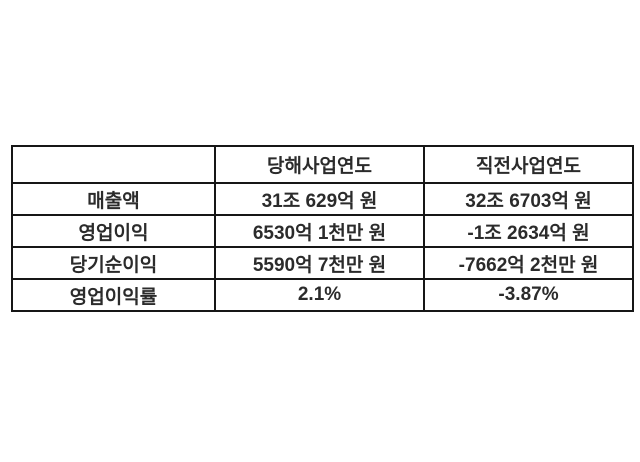  What do you see at coordinates (113, 199) in the screenshot?
I see `row-label-revenue: 매출액` at bounding box center [113, 199].